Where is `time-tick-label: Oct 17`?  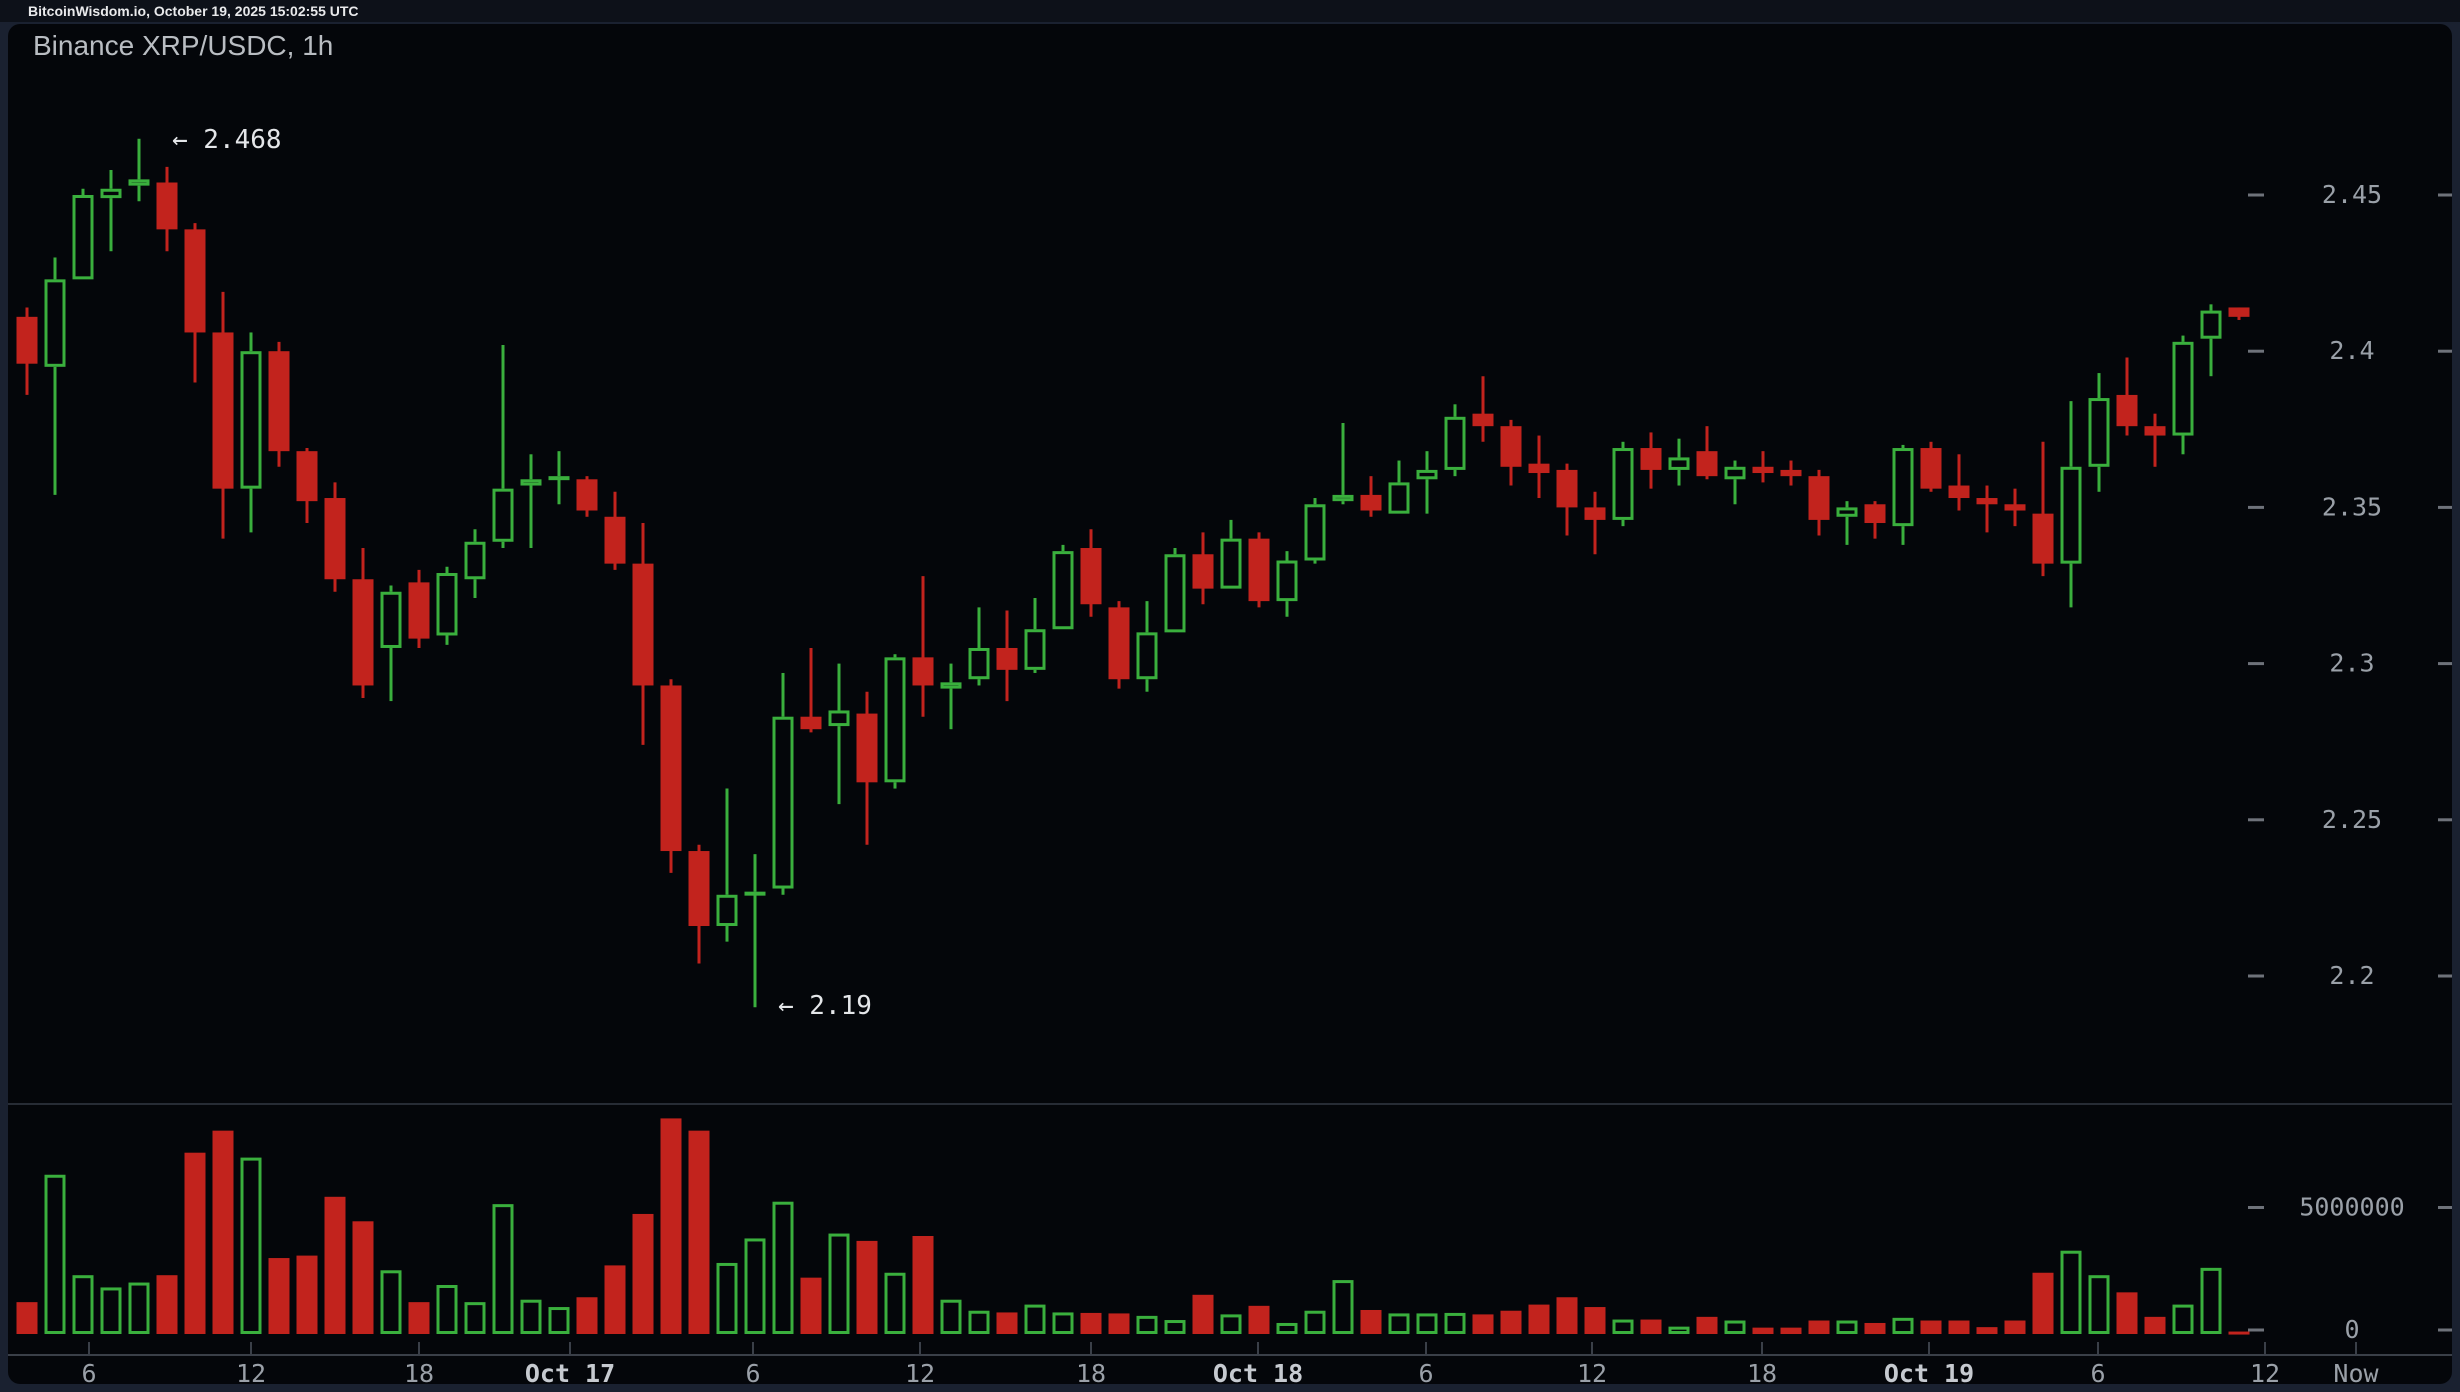 time-tick-label: Oct 17 is located at coordinates (570, 1371).